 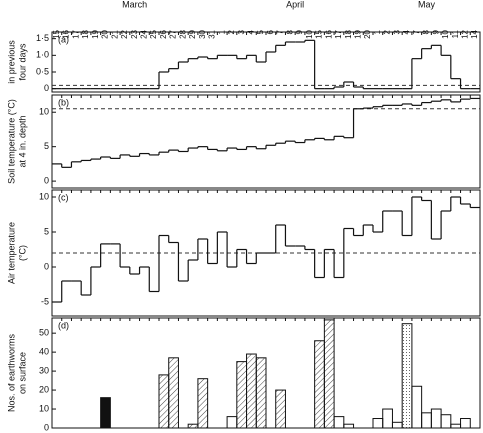 What do you see at coordinates (114, 33) in the screenshot?
I see `date-label: 21` at bounding box center [114, 33].